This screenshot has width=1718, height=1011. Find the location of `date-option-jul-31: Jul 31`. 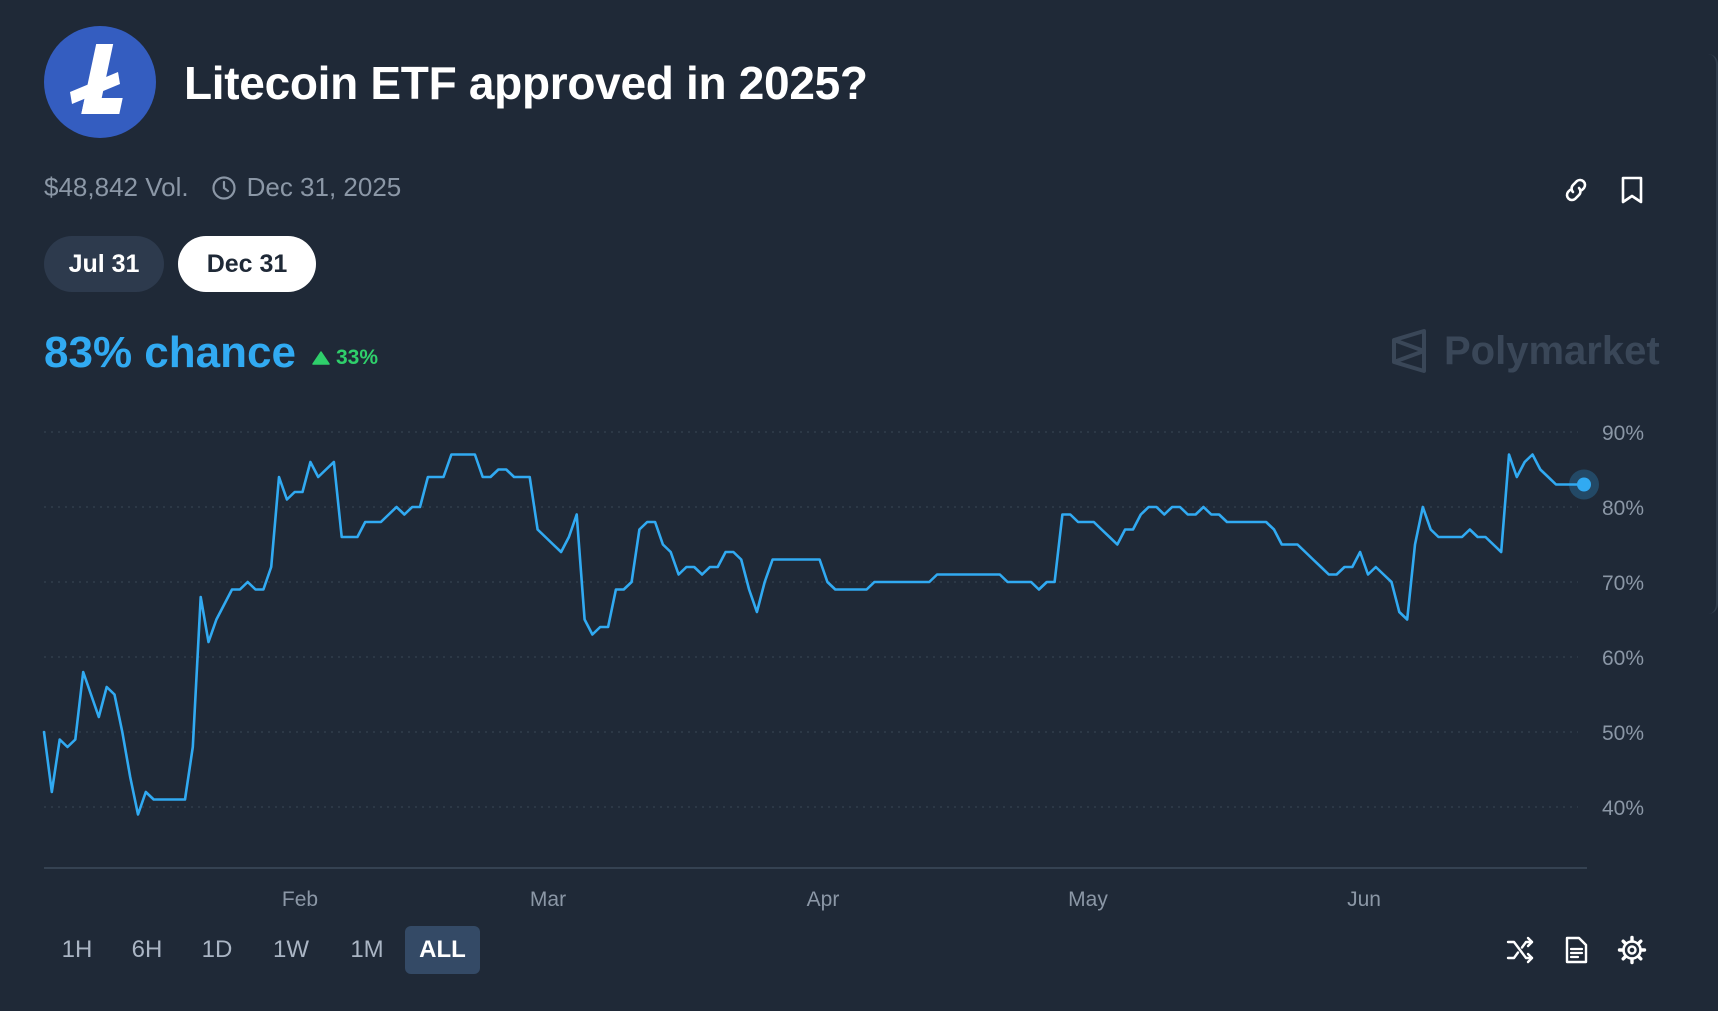

date-option-jul-31: Jul 31 is located at coordinates (104, 264).